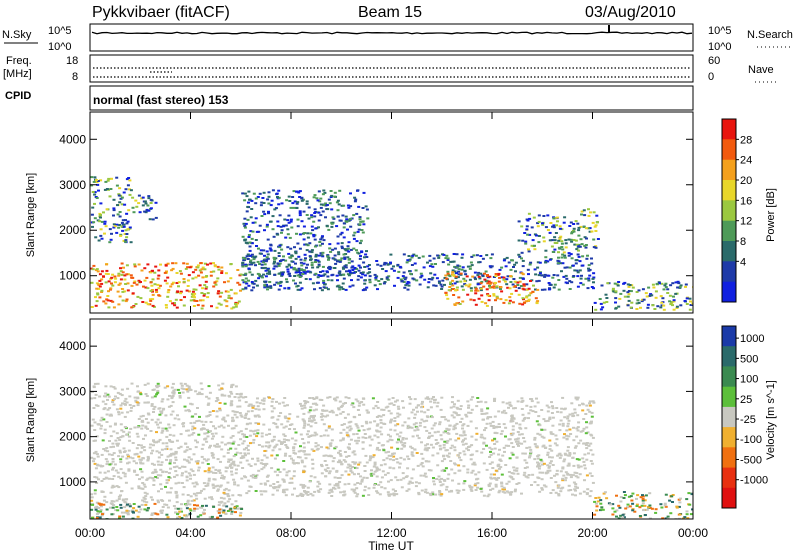 This screenshot has height=554, width=800. Describe the element at coordinates (72, 61) in the screenshot. I see `freq-tick-top: 18` at that location.